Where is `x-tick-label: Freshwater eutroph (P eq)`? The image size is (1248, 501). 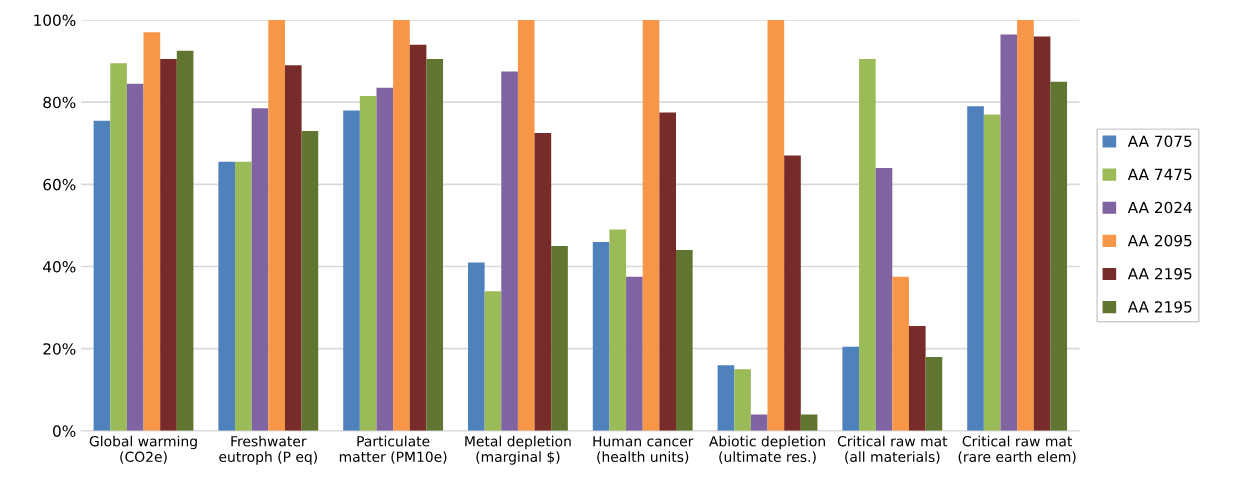
x-tick-label: Freshwater eutroph (P eq) is located at coordinates (268, 450).